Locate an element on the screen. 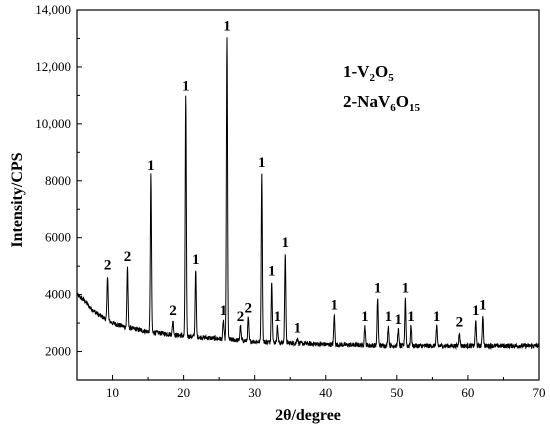  y-tick-label: 12,000 is located at coordinates (53, 66).